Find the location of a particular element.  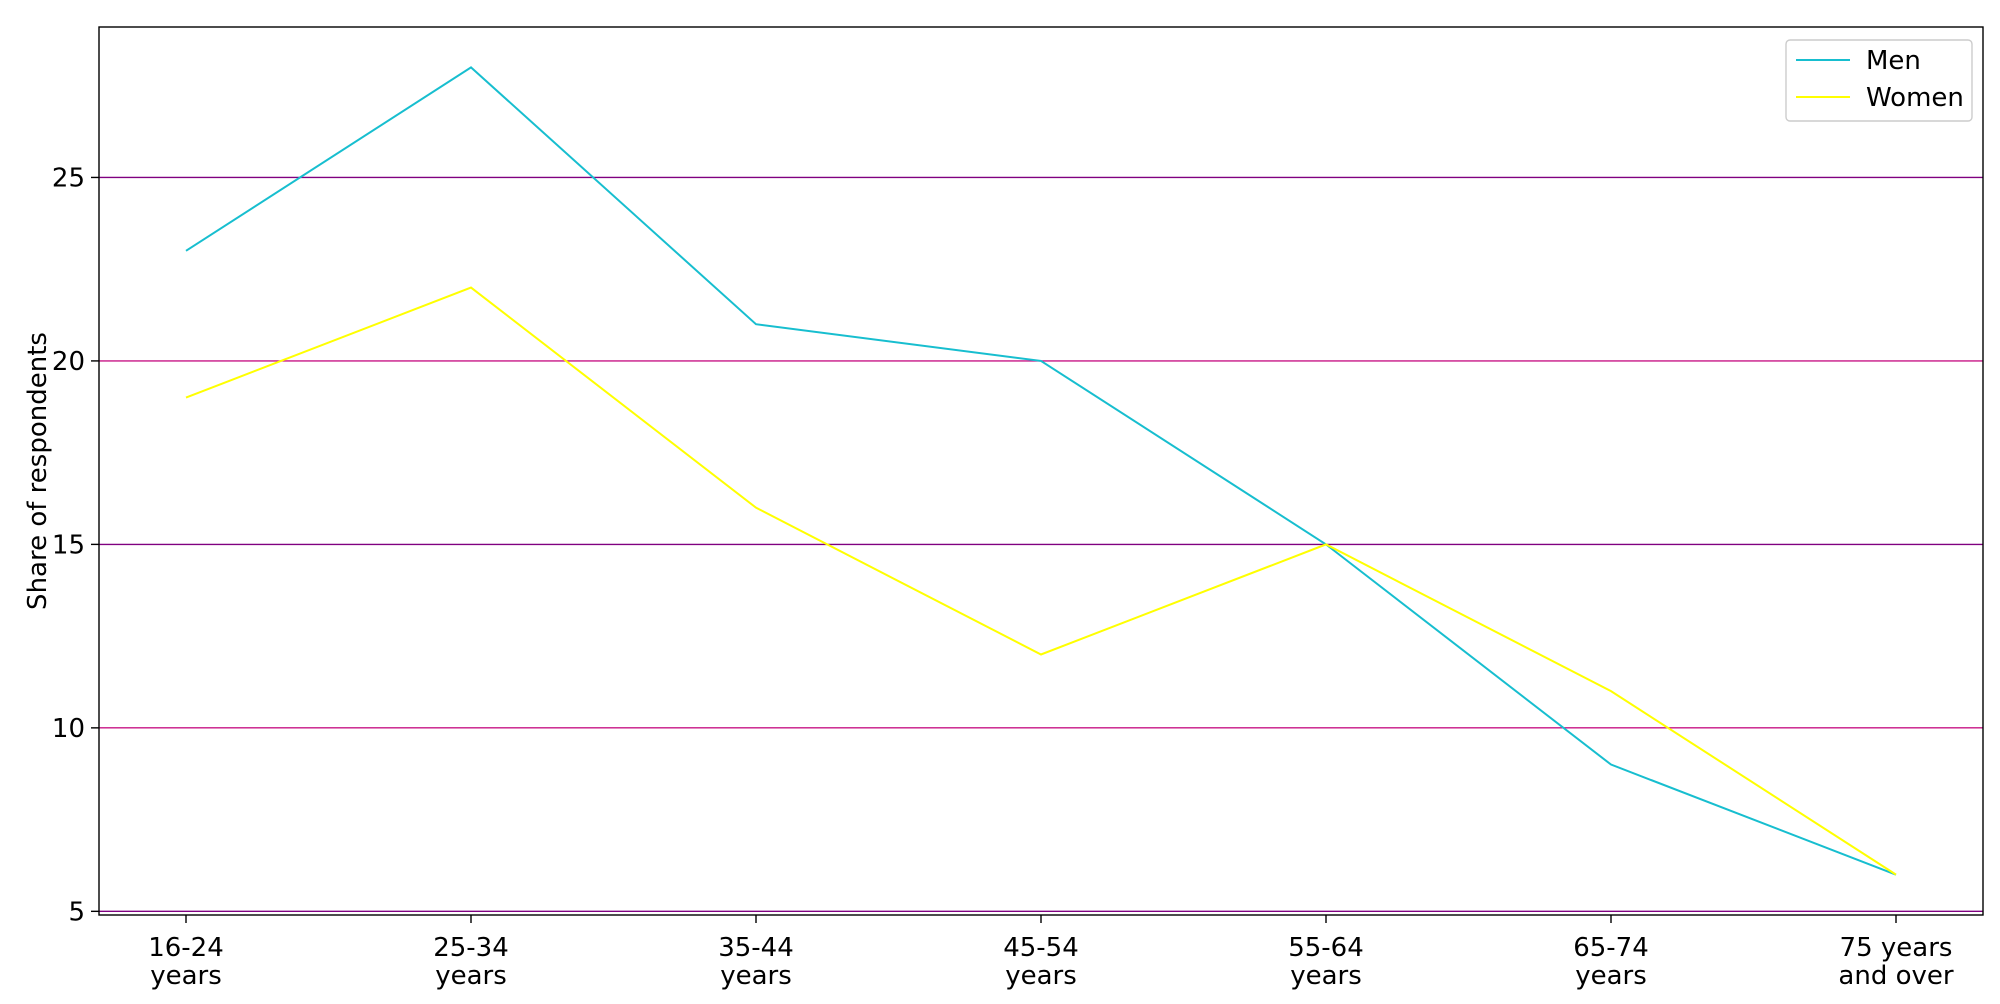

y-axis: 5 10 15 20 25 is located at coordinates (75, 545).